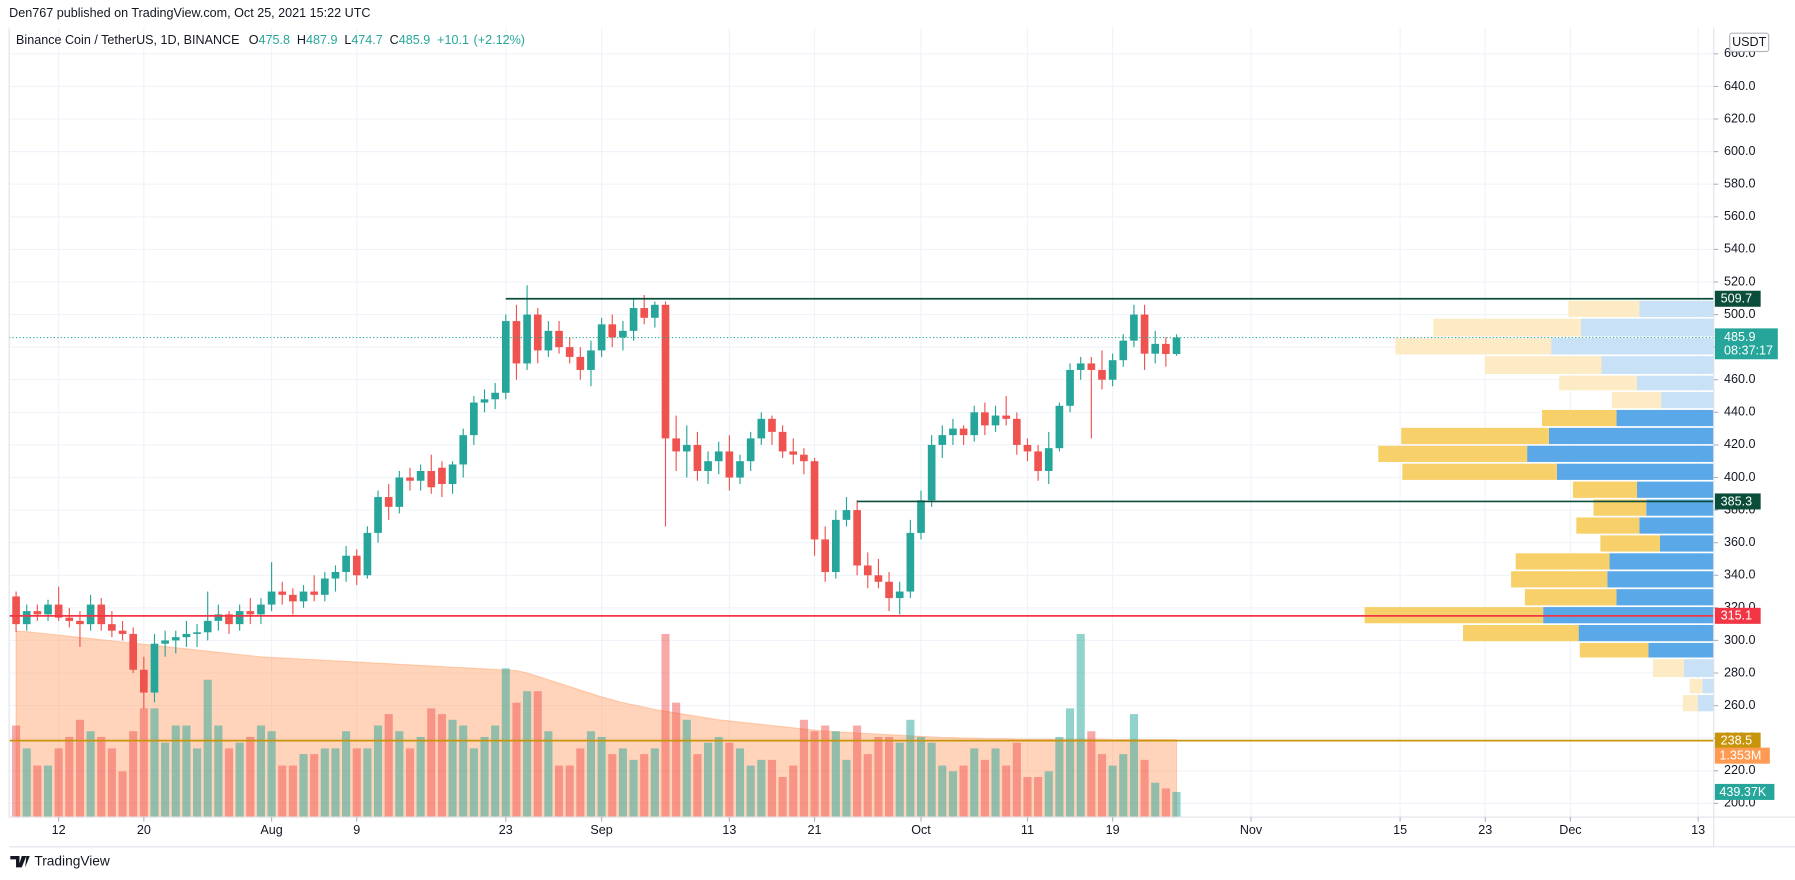 This screenshot has height=880, width=1795. Describe the element at coordinates (128, 41) in the screenshot. I see `symbol: Binance Coin / TetherUS, 1D, BINANCE` at that location.